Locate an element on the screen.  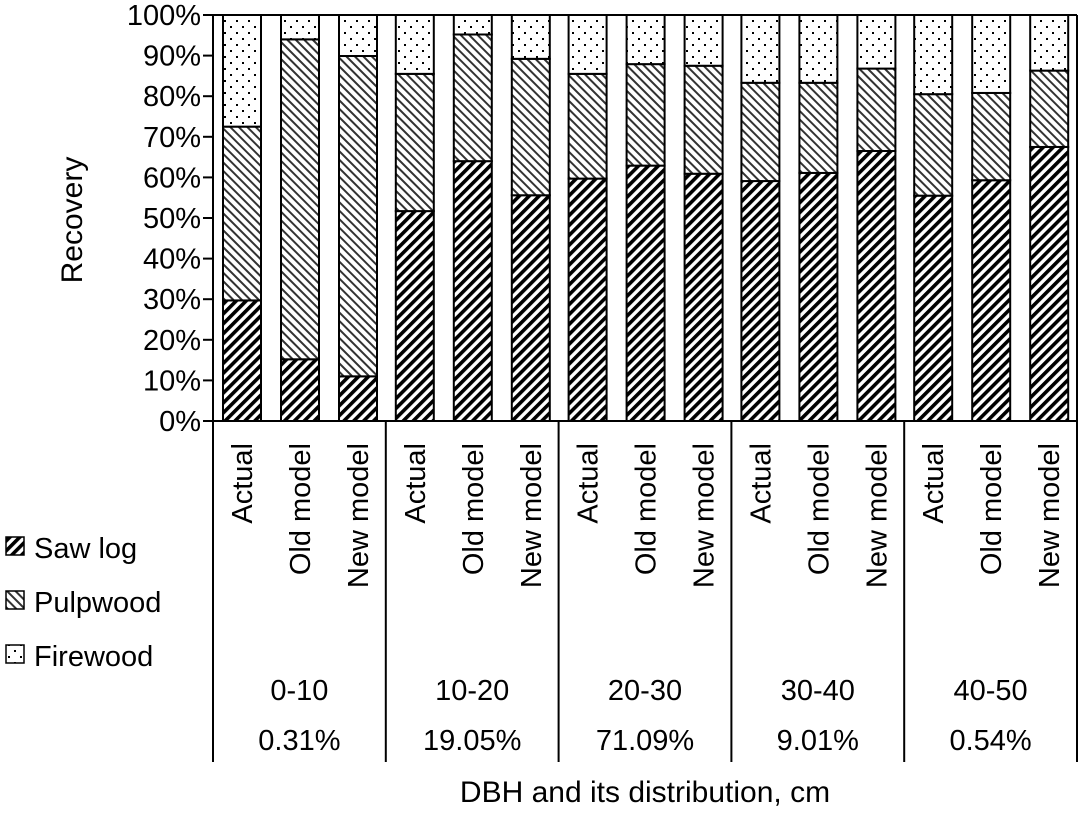
group-label: 20-30 is located at coordinates (645, 691).